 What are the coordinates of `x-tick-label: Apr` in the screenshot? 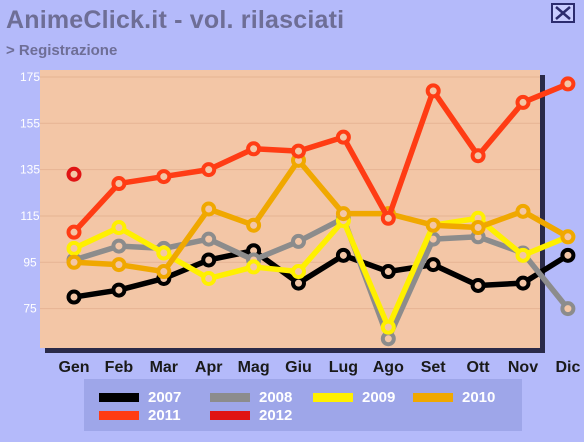 It's located at (209, 367).